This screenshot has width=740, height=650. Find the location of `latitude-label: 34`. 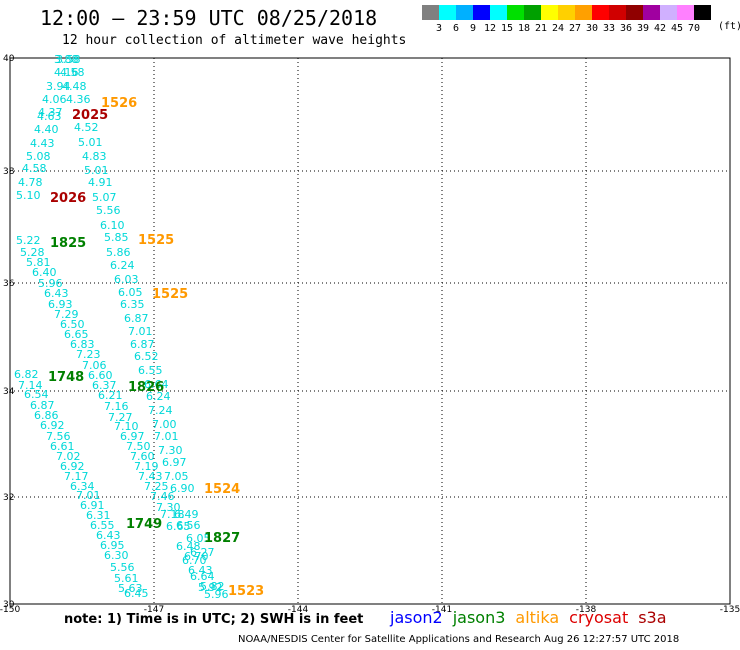

latitude-label: 34 is located at coordinates (9, 392).